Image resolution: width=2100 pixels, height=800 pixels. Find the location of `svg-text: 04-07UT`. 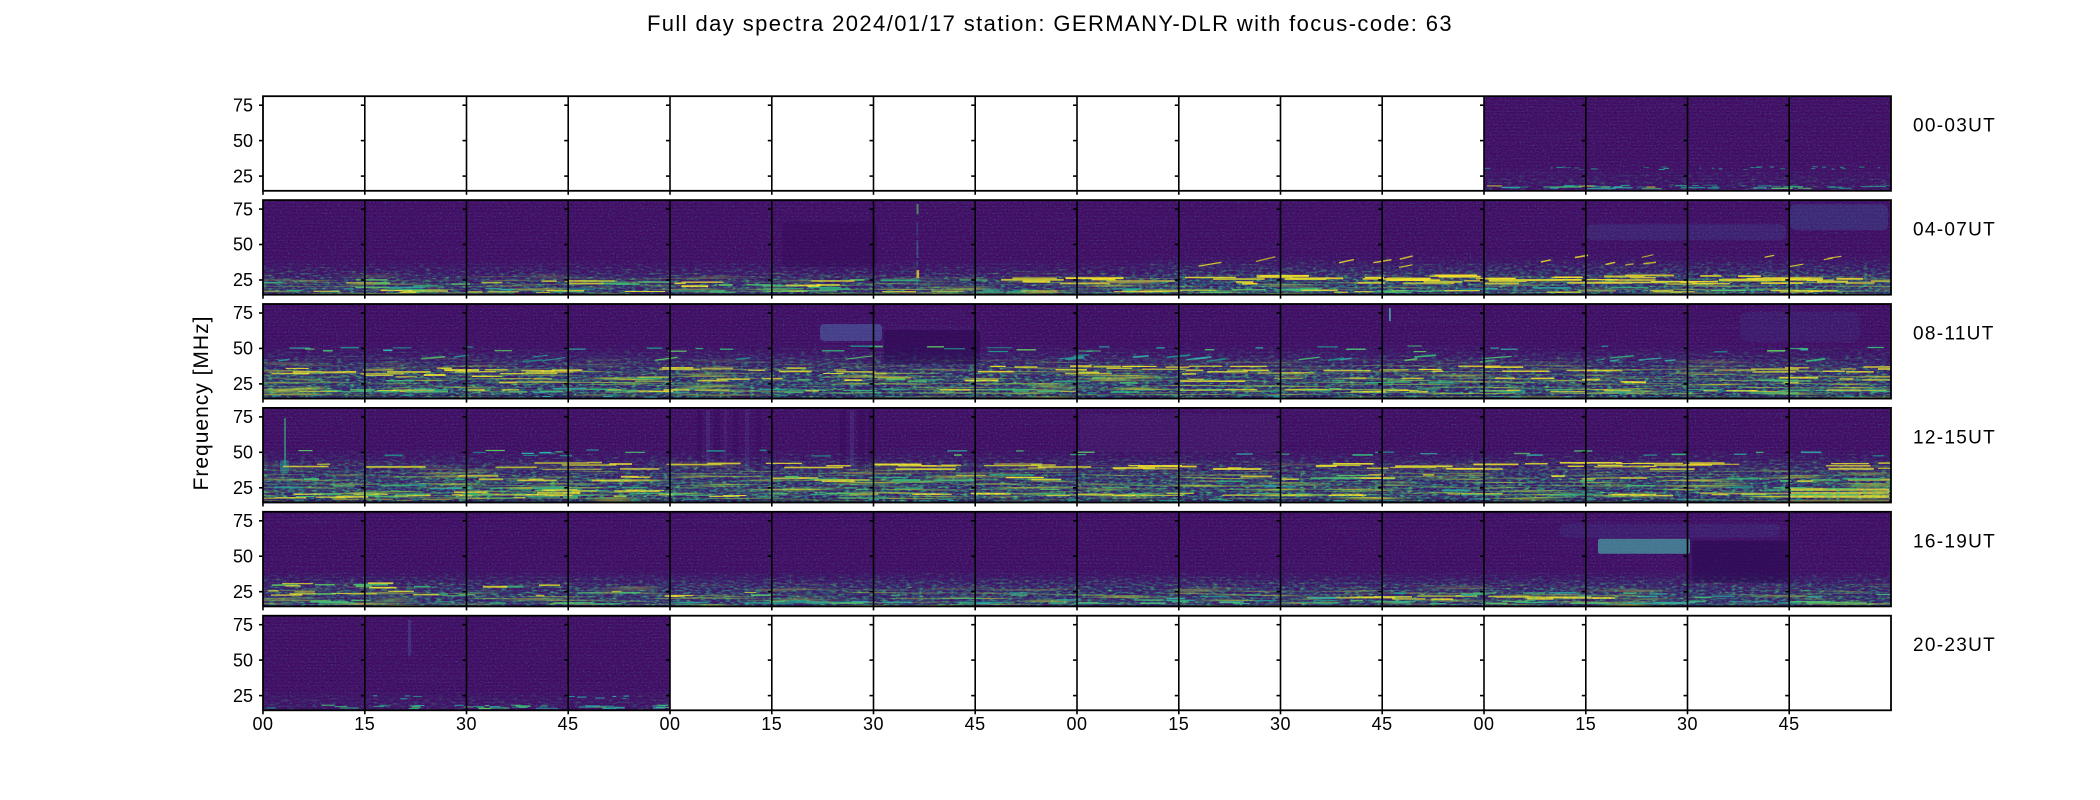

svg-text: 04-07UT is located at coordinates (1954, 230).